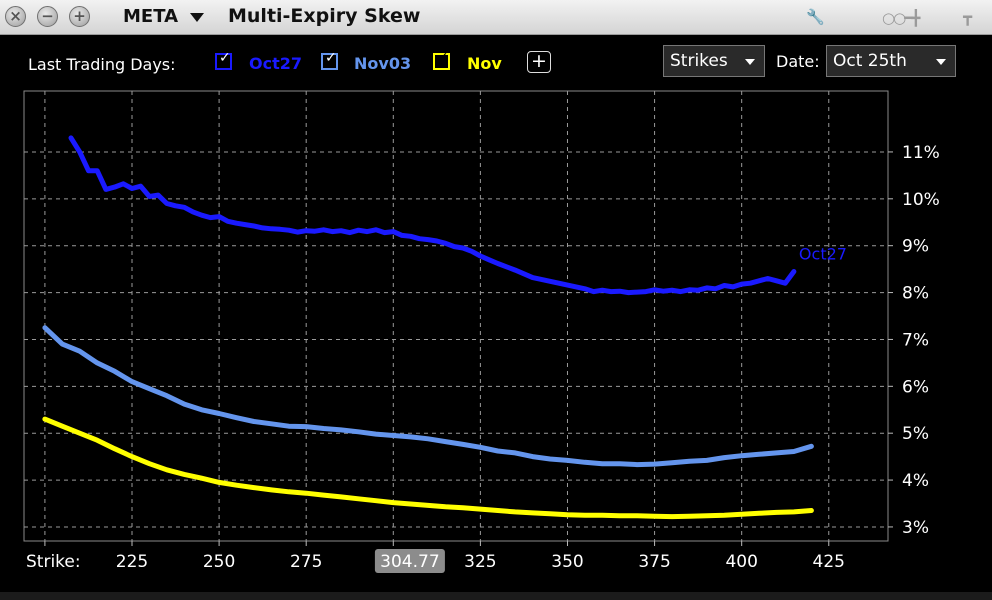  What do you see at coordinates (915, 387) in the screenshot?
I see `y-tick-label: 6%` at bounding box center [915, 387].